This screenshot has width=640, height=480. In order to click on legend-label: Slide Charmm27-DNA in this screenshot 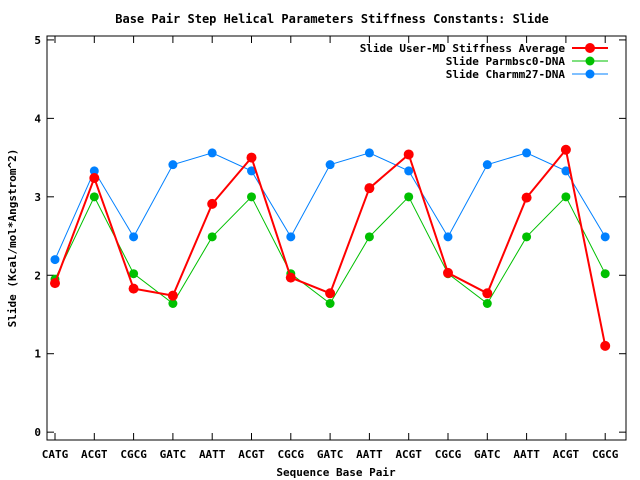, I will do `click(506, 74)`.